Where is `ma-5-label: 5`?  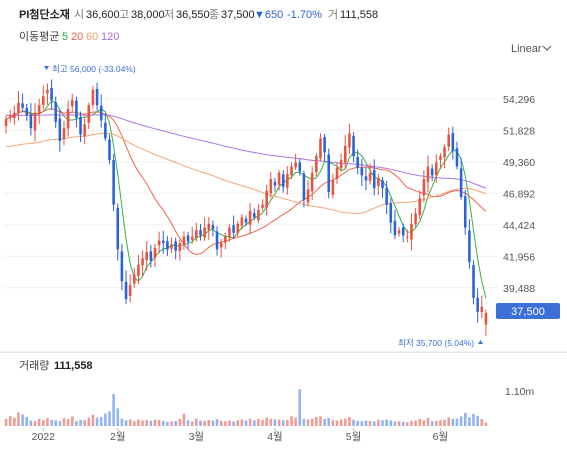 ma-5-label: 5 is located at coordinates (65, 37).